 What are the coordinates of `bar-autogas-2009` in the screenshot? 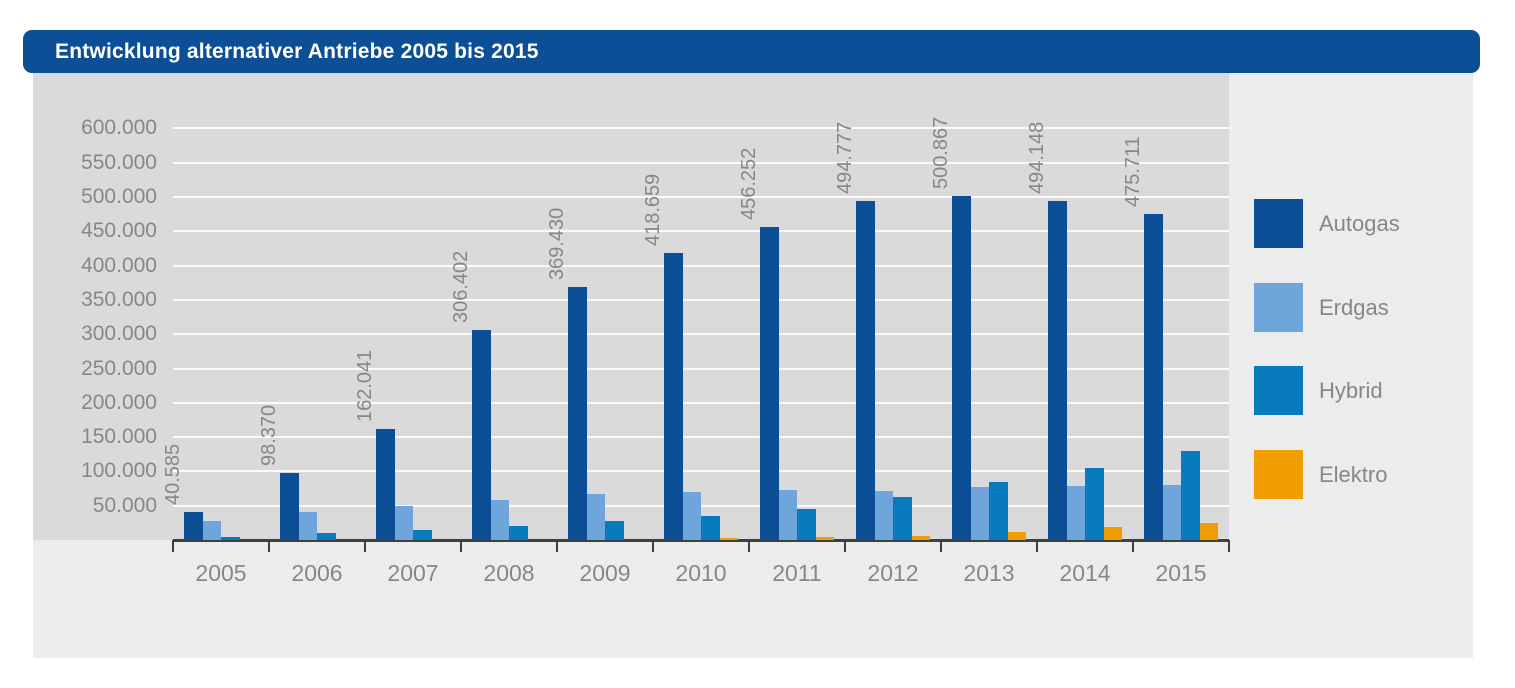 It's located at (577, 413).